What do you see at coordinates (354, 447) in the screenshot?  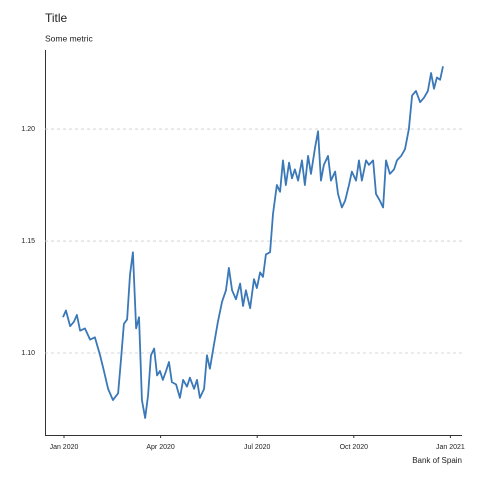 I see `x-tick-label: Oct 2020` at bounding box center [354, 447].